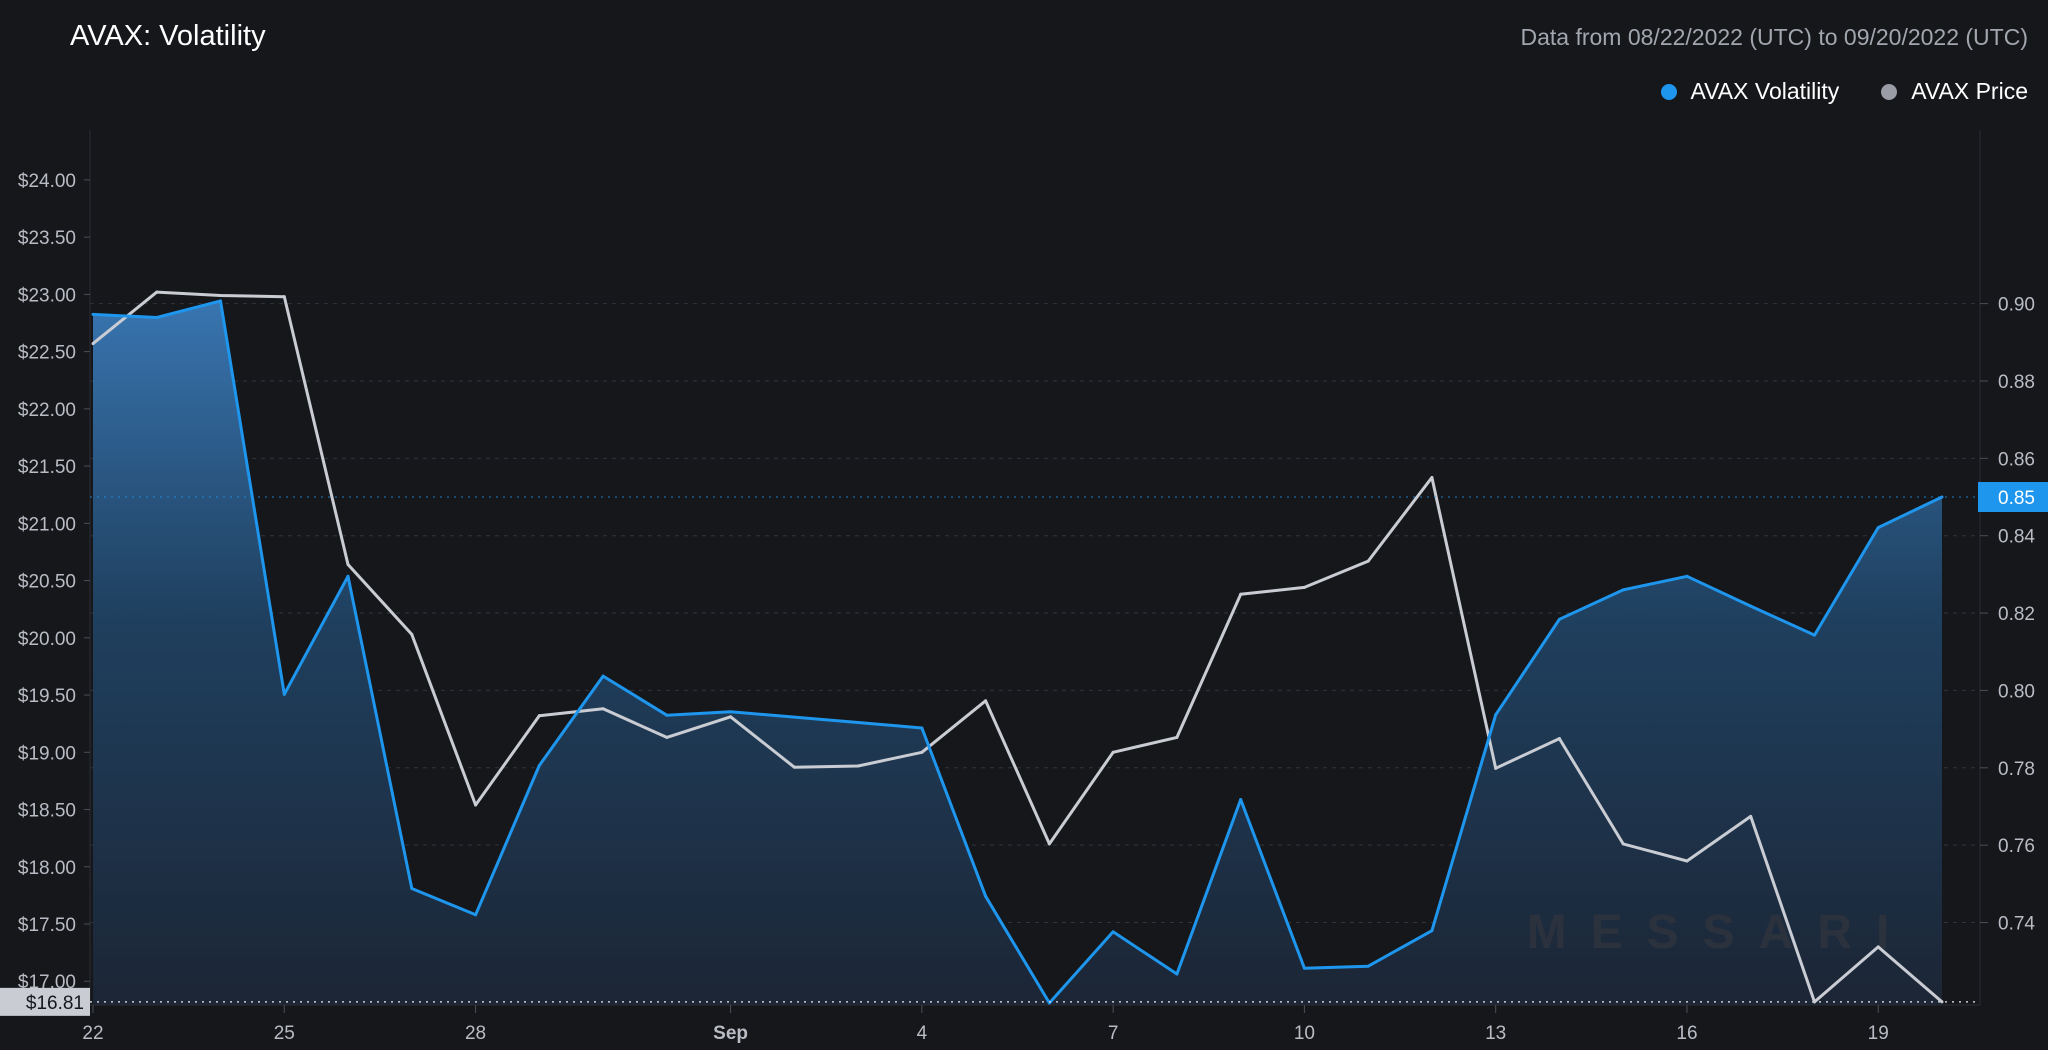 This screenshot has height=1050, width=2048. Describe the element at coordinates (1304, 1033) in the screenshot. I see `x-tick-label: 10` at that location.